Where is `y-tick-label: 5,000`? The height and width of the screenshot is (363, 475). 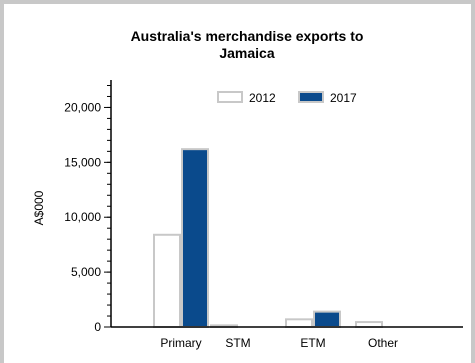
y-tick-label: 5,000 is located at coordinates (86, 272).